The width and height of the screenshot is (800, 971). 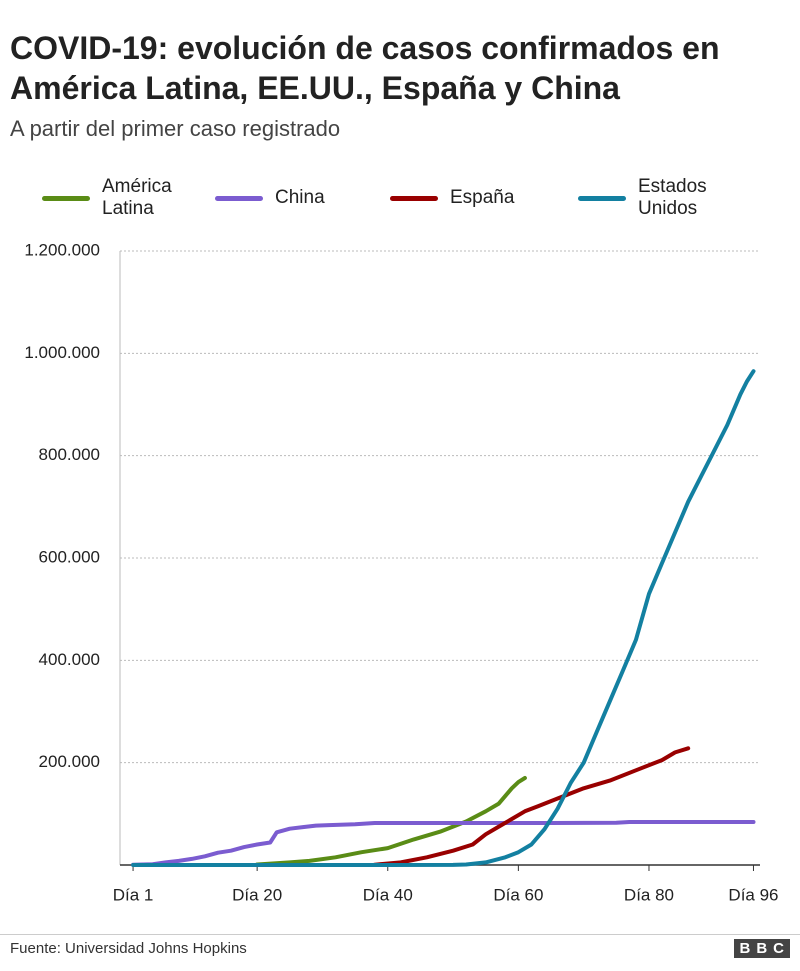 I want to click on legend-label: China, so click(x=300, y=197).